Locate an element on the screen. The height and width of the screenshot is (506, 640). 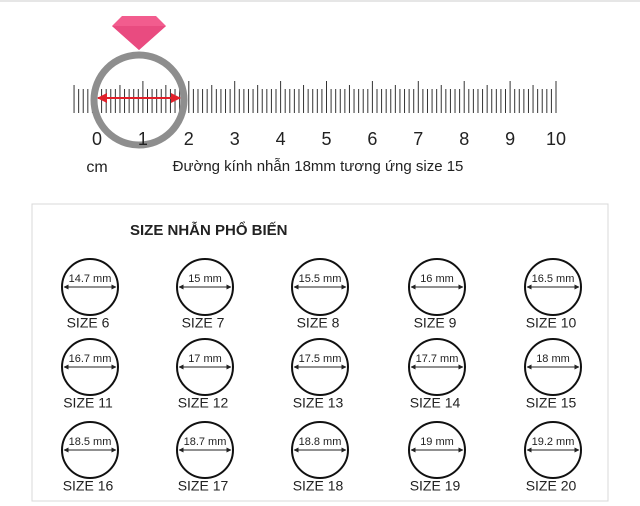
ruler-label: 3 is located at coordinates (235, 139).